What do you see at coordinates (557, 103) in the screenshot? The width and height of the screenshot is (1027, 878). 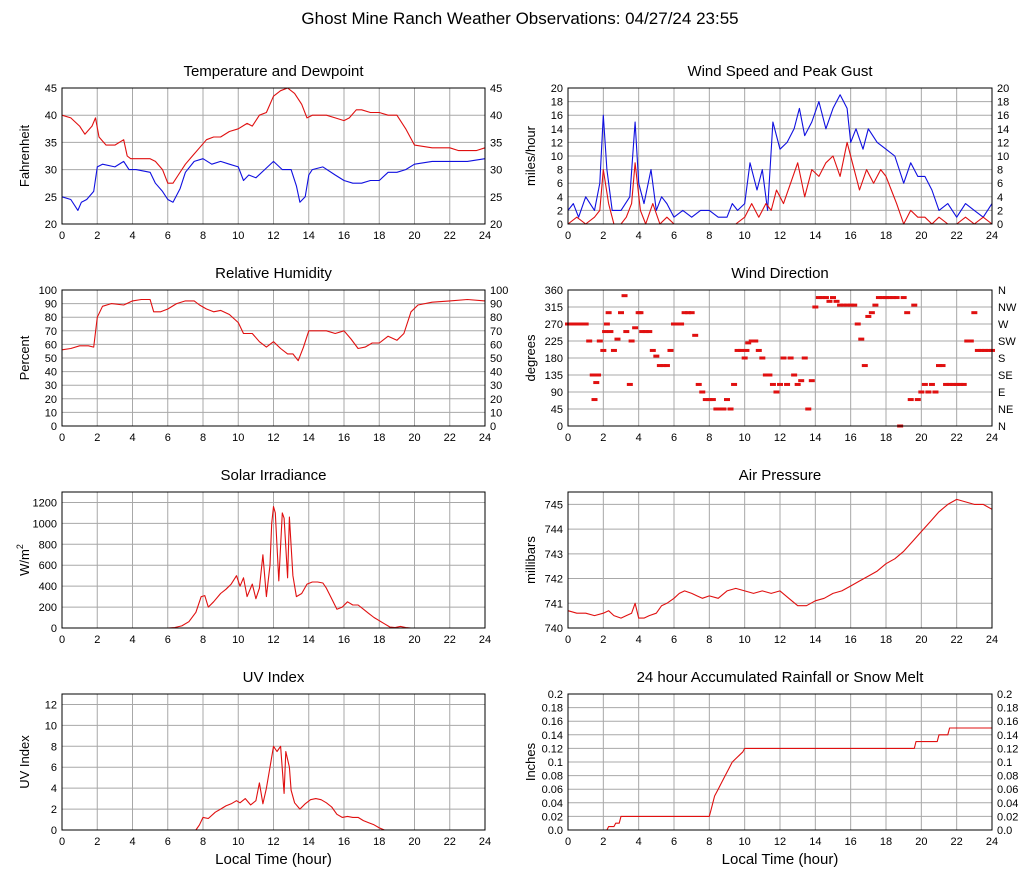 I see `wind-ytick-label: 18` at bounding box center [557, 103].